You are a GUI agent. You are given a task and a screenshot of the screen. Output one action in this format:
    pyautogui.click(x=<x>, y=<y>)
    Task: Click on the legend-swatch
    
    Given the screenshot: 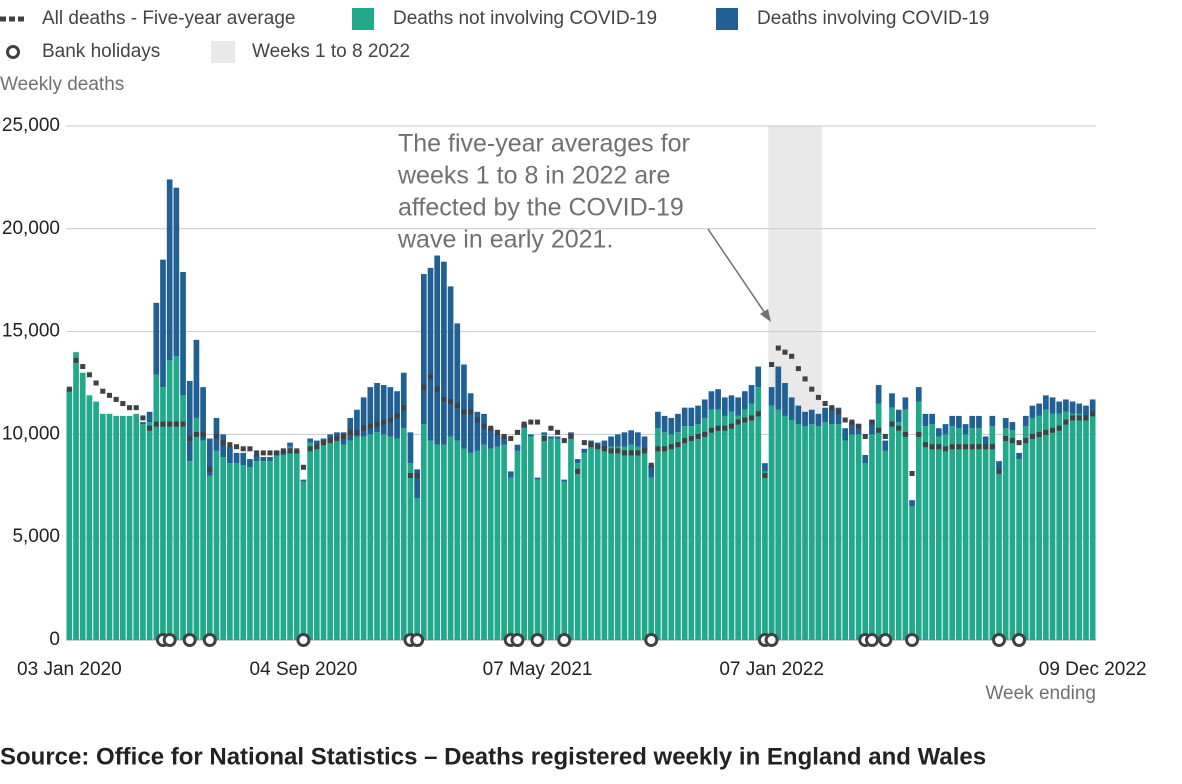 What is the action you would take?
    pyautogui.click(x=363, y=19)
    